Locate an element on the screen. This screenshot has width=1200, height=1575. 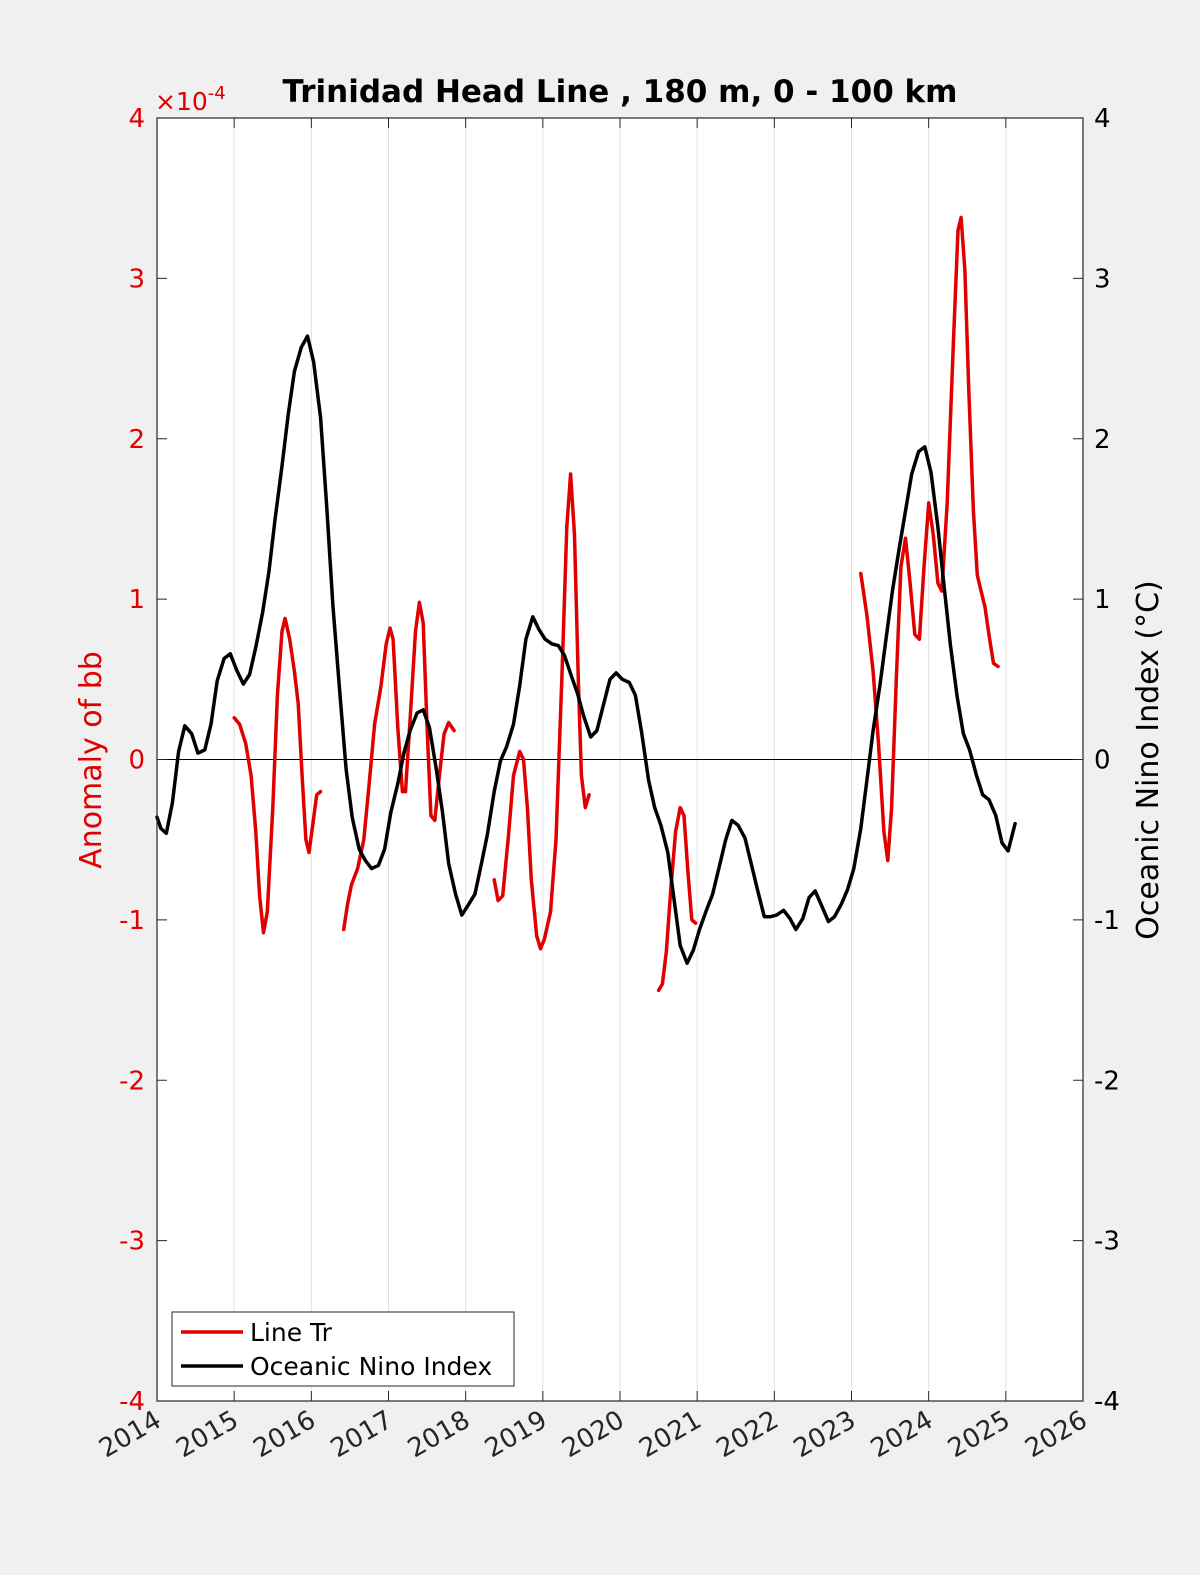
left-tick-labels: -4 -3 -2 -1 0 1 2 3 4 is located at coordinates (132, 760).